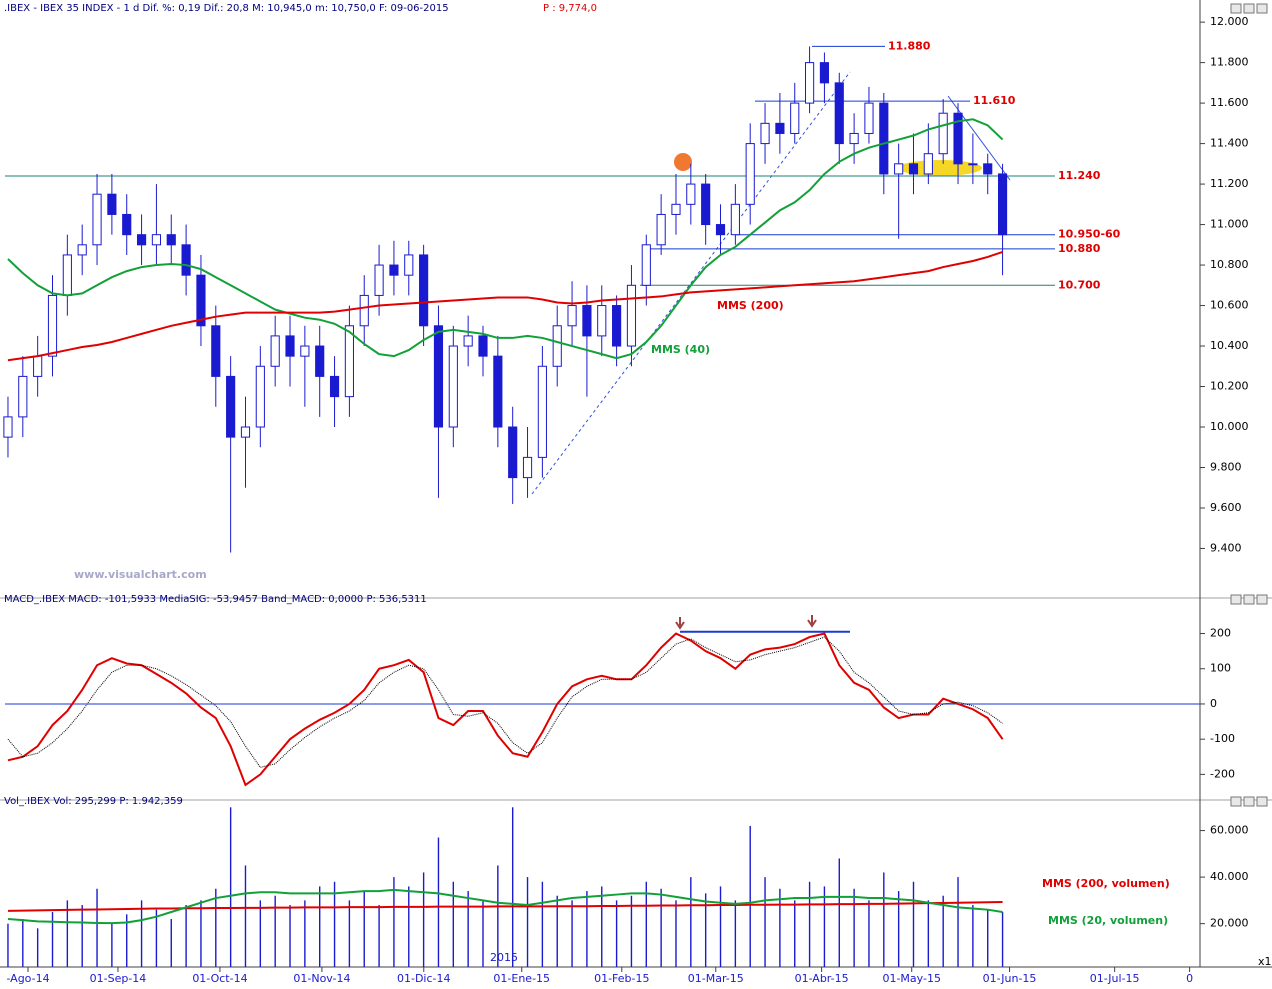 Image resolution: width=1272 pixels, height=989 pixels. What do you see at coordinates (505, 702) in the screenshot?
I see `signal-line` at bounding box center [505, 702].